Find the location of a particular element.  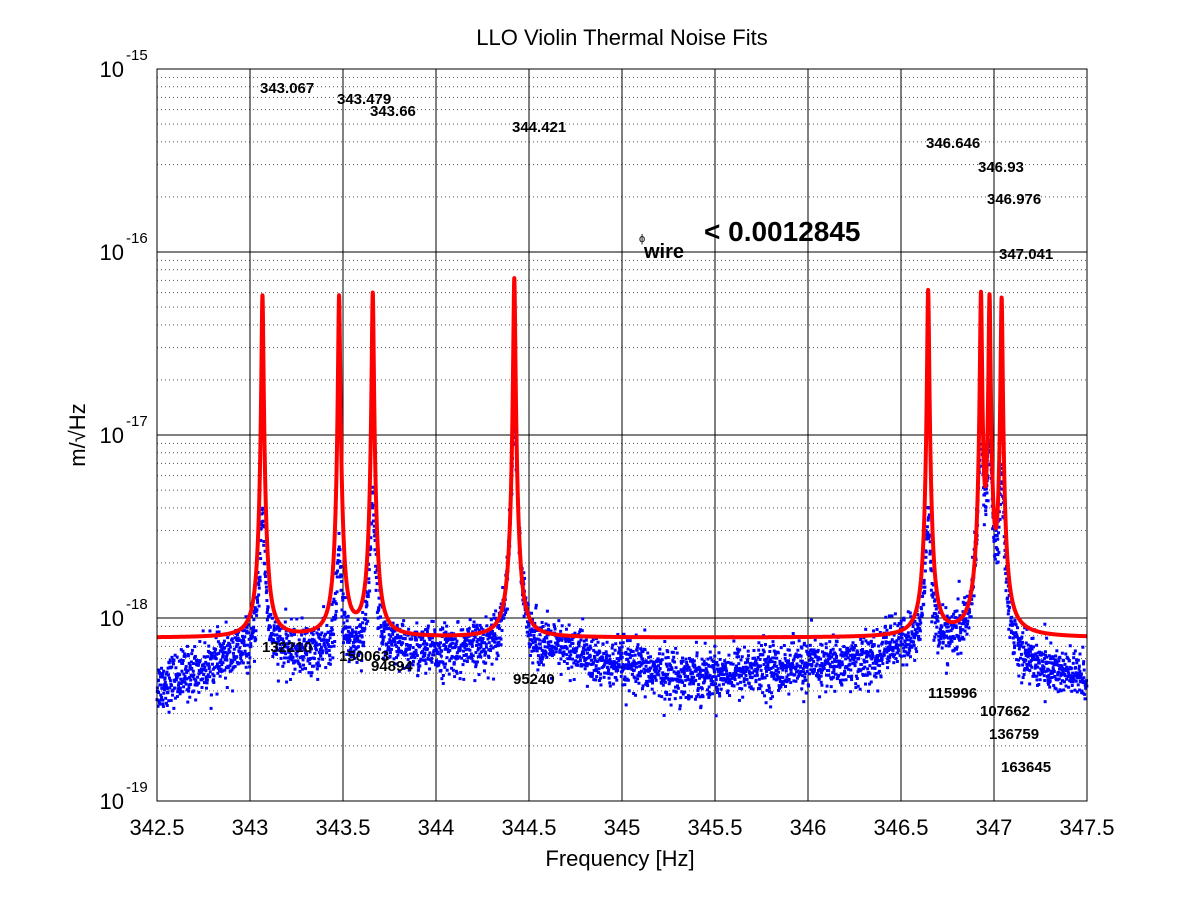

mode-frequency-label: 343.067 is located at coordinates (287, 88).